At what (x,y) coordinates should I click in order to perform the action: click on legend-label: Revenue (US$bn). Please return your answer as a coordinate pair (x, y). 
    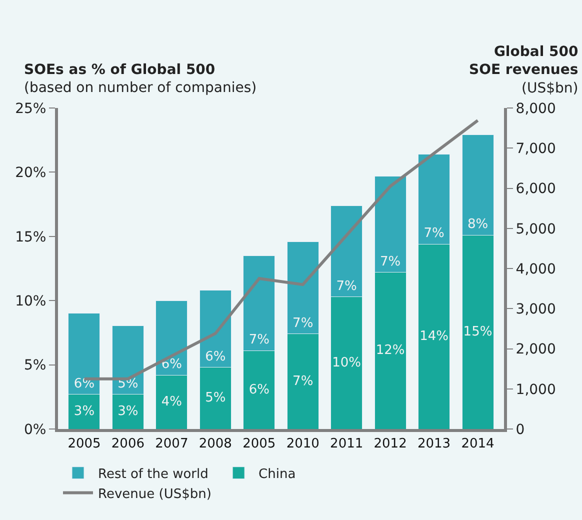
    Looking at the image, I should click on (155, 494).